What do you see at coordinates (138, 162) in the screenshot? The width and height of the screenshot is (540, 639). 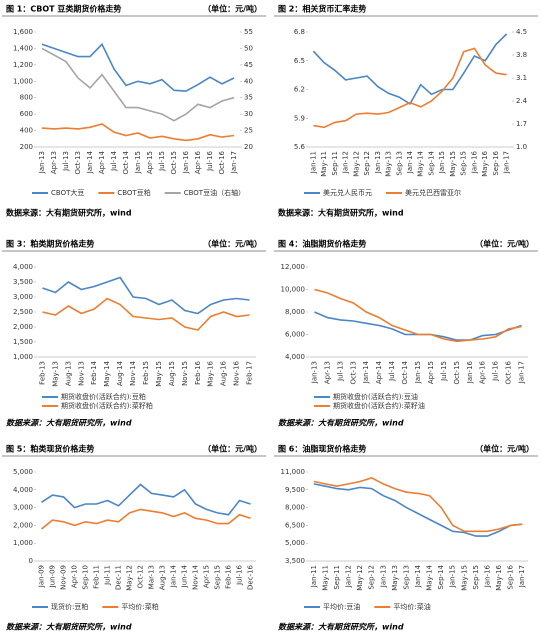 I see `x-tick-label: Jan-15` at bounding box center [138, 162].